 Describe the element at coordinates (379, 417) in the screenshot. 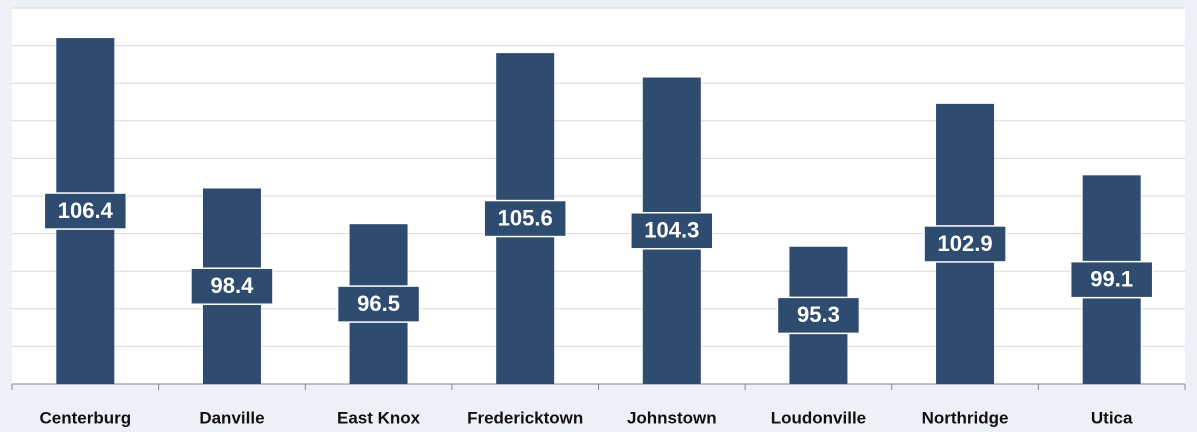

I see `x-tick-label: East Knox` at that location.